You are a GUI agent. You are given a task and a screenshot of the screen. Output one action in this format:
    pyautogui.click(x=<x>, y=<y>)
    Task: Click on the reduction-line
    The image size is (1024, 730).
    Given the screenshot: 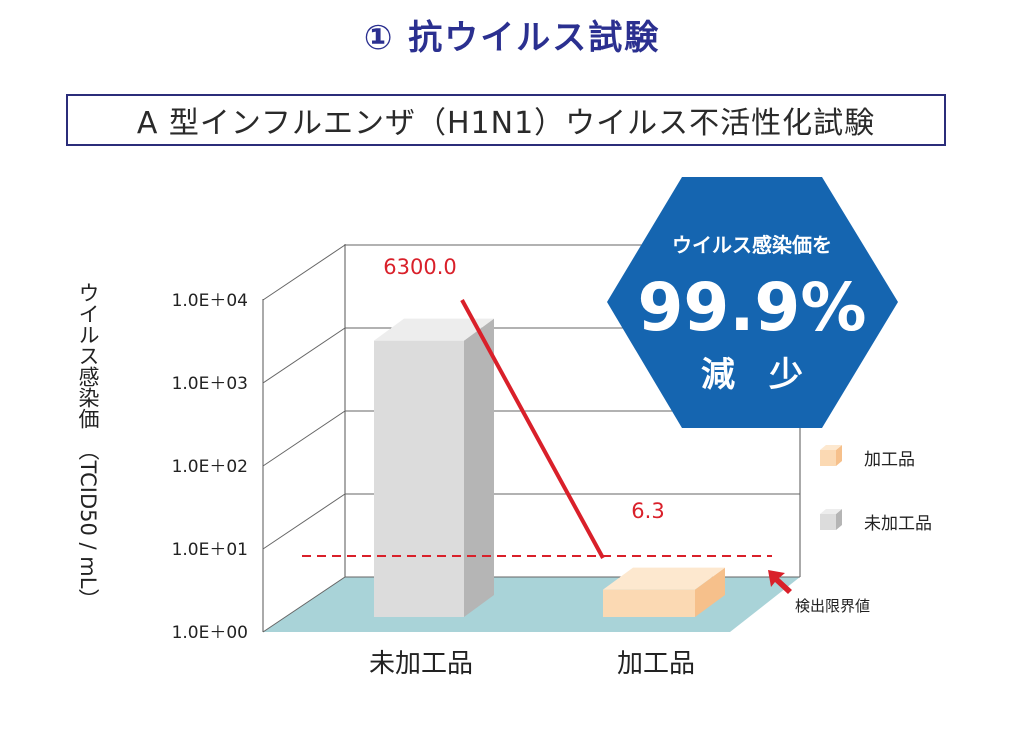 What is the action you would take?
    pyautogui.click(x=532, y=429)
    